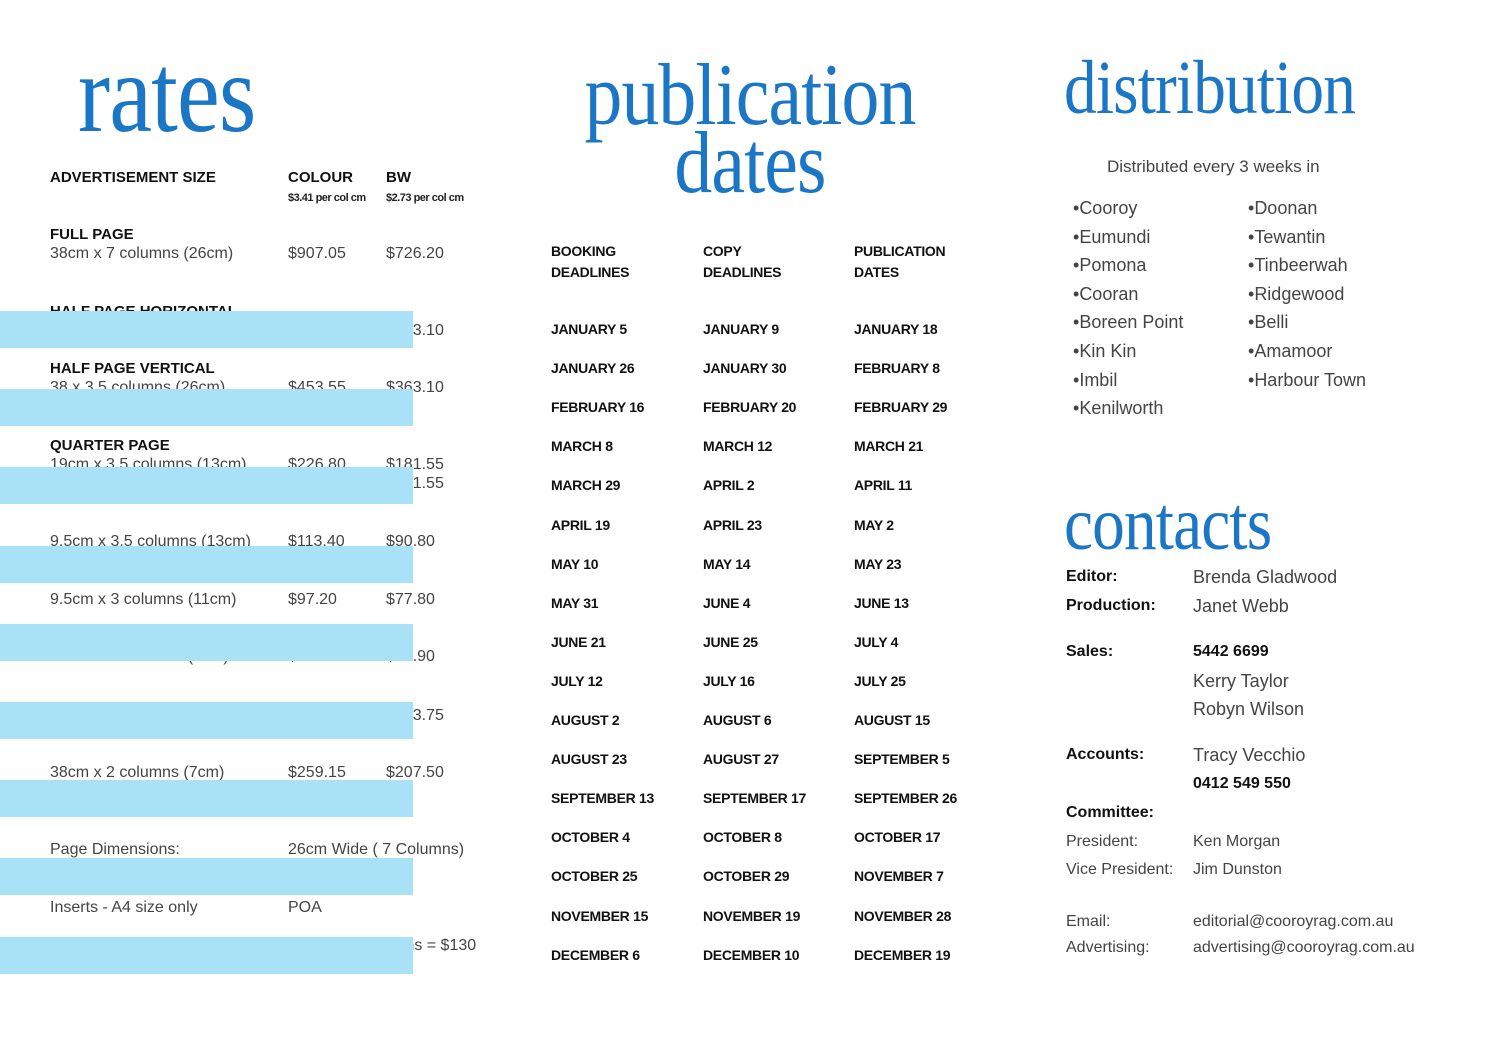 Image resolution: width=1500 pixels, height=1060 pixels. Describe the element at coordinates (425, 198) in the screenshot. I see `header-note: $2.73 per col cm` at that location.